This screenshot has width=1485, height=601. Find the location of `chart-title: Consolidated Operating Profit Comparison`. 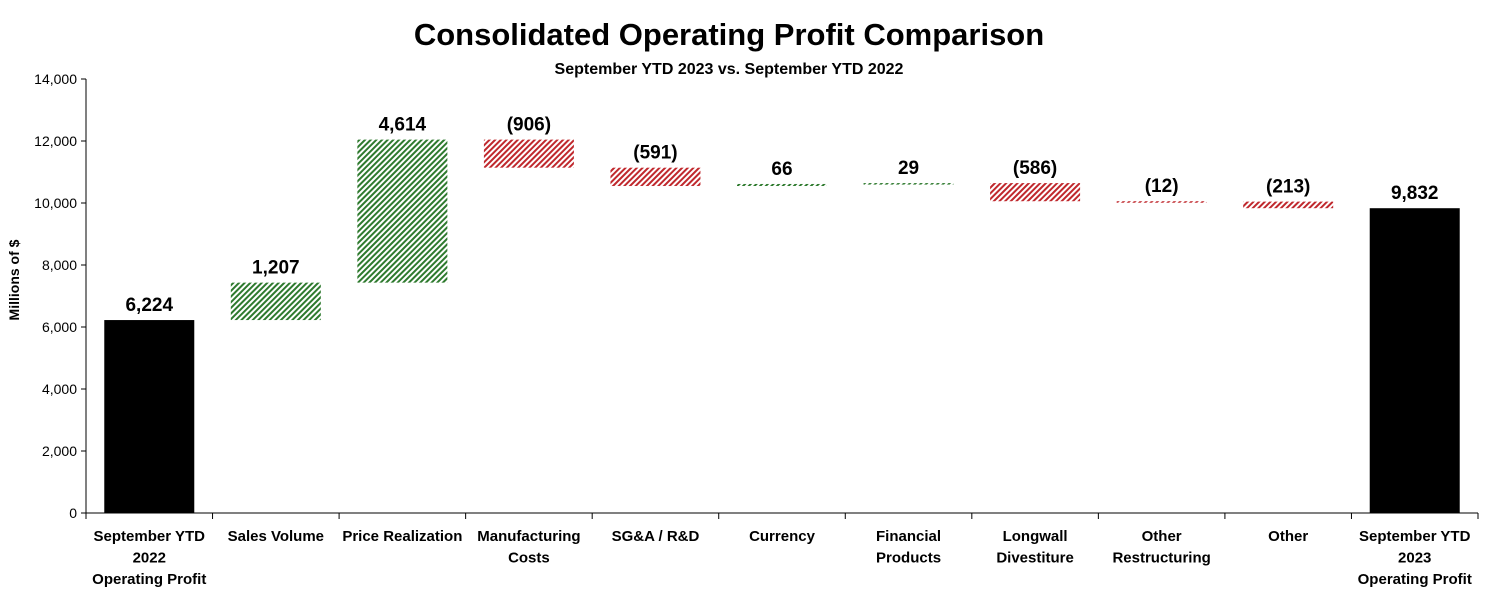

chart-title: Consolidated Operating Profit Comparison is located at coordinates (729, 34).